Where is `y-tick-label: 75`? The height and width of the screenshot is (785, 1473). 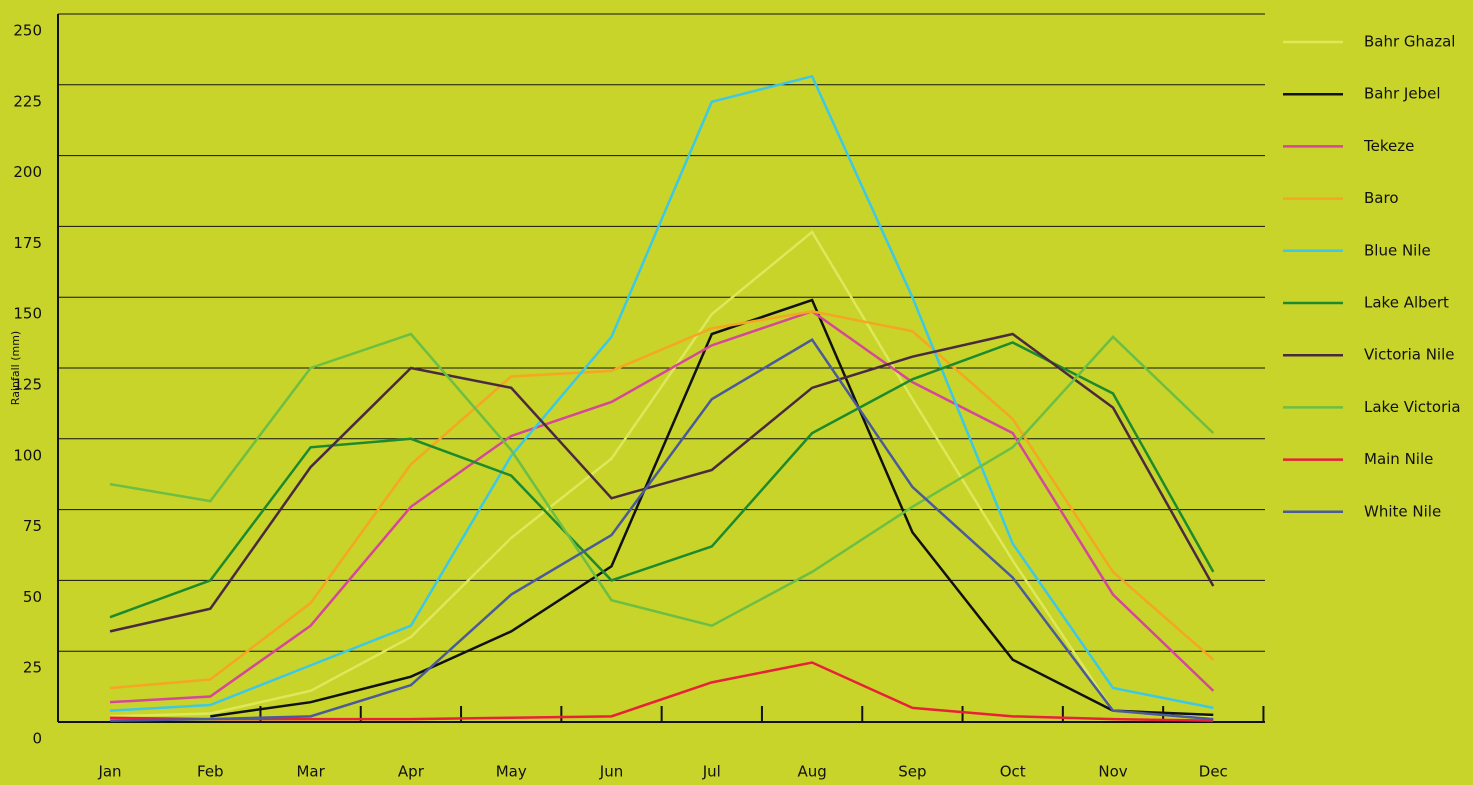
y-tick-label: 75 is located at coordinates (32, 526).